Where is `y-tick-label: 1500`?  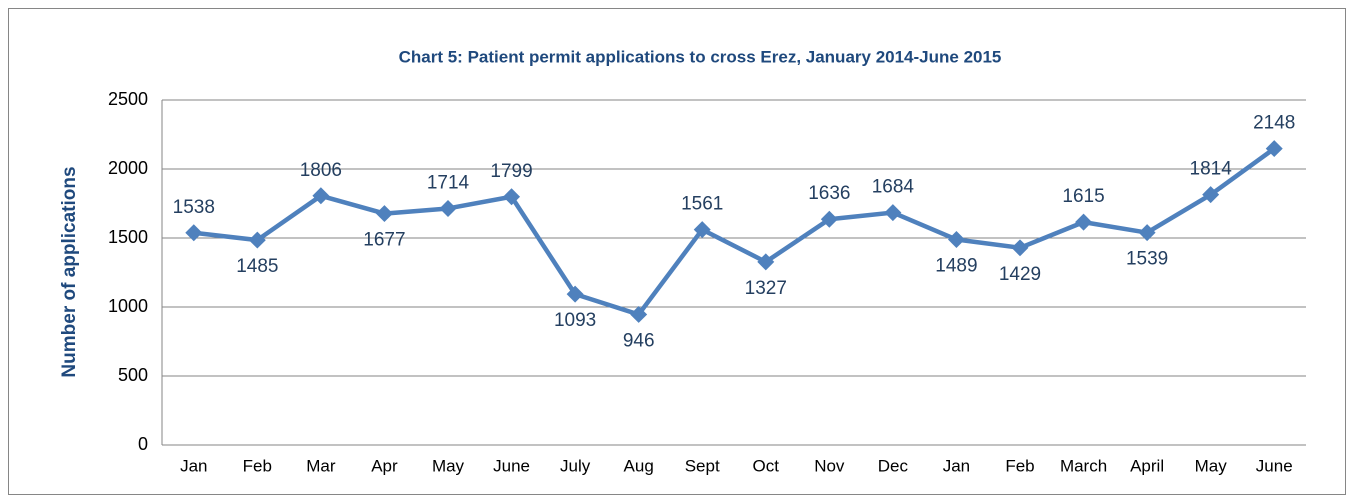 y-tick-label: 1500 is located at coordinates (128, 237).